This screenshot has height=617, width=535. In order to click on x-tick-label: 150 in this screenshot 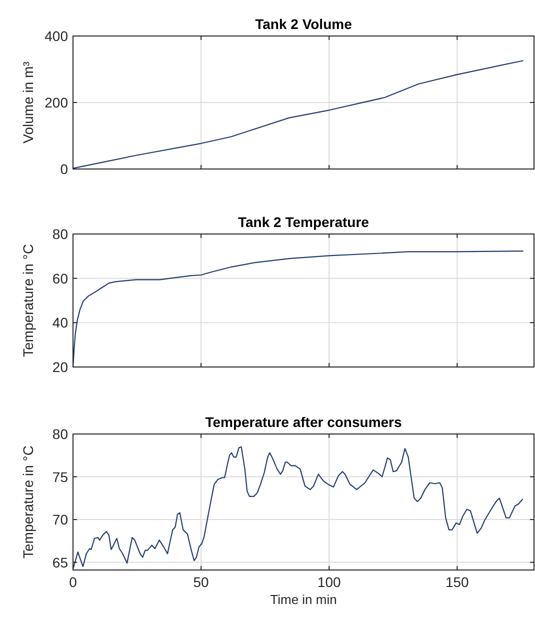, I will do `click(457, 582)`.